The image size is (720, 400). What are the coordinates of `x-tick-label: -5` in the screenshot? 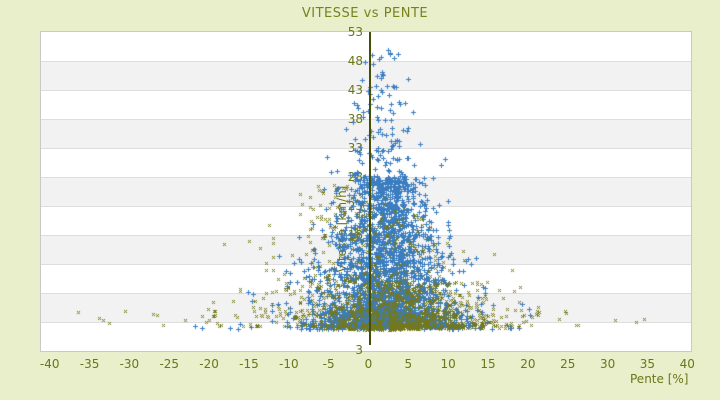 It's located at (328, 364).